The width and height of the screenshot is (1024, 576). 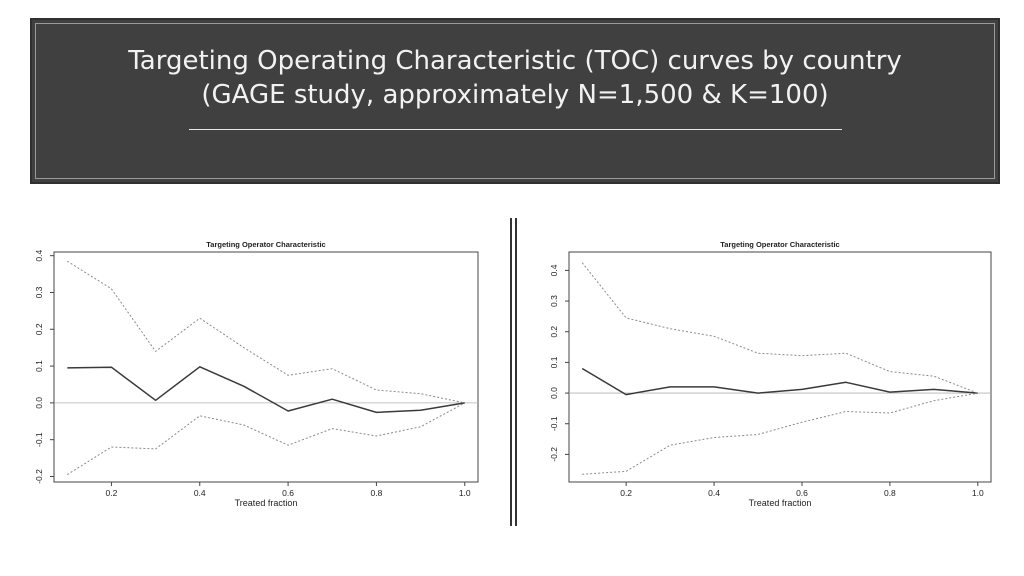 I want to click on right-y-tick-label: 0.2, so click(x=554, y=332).